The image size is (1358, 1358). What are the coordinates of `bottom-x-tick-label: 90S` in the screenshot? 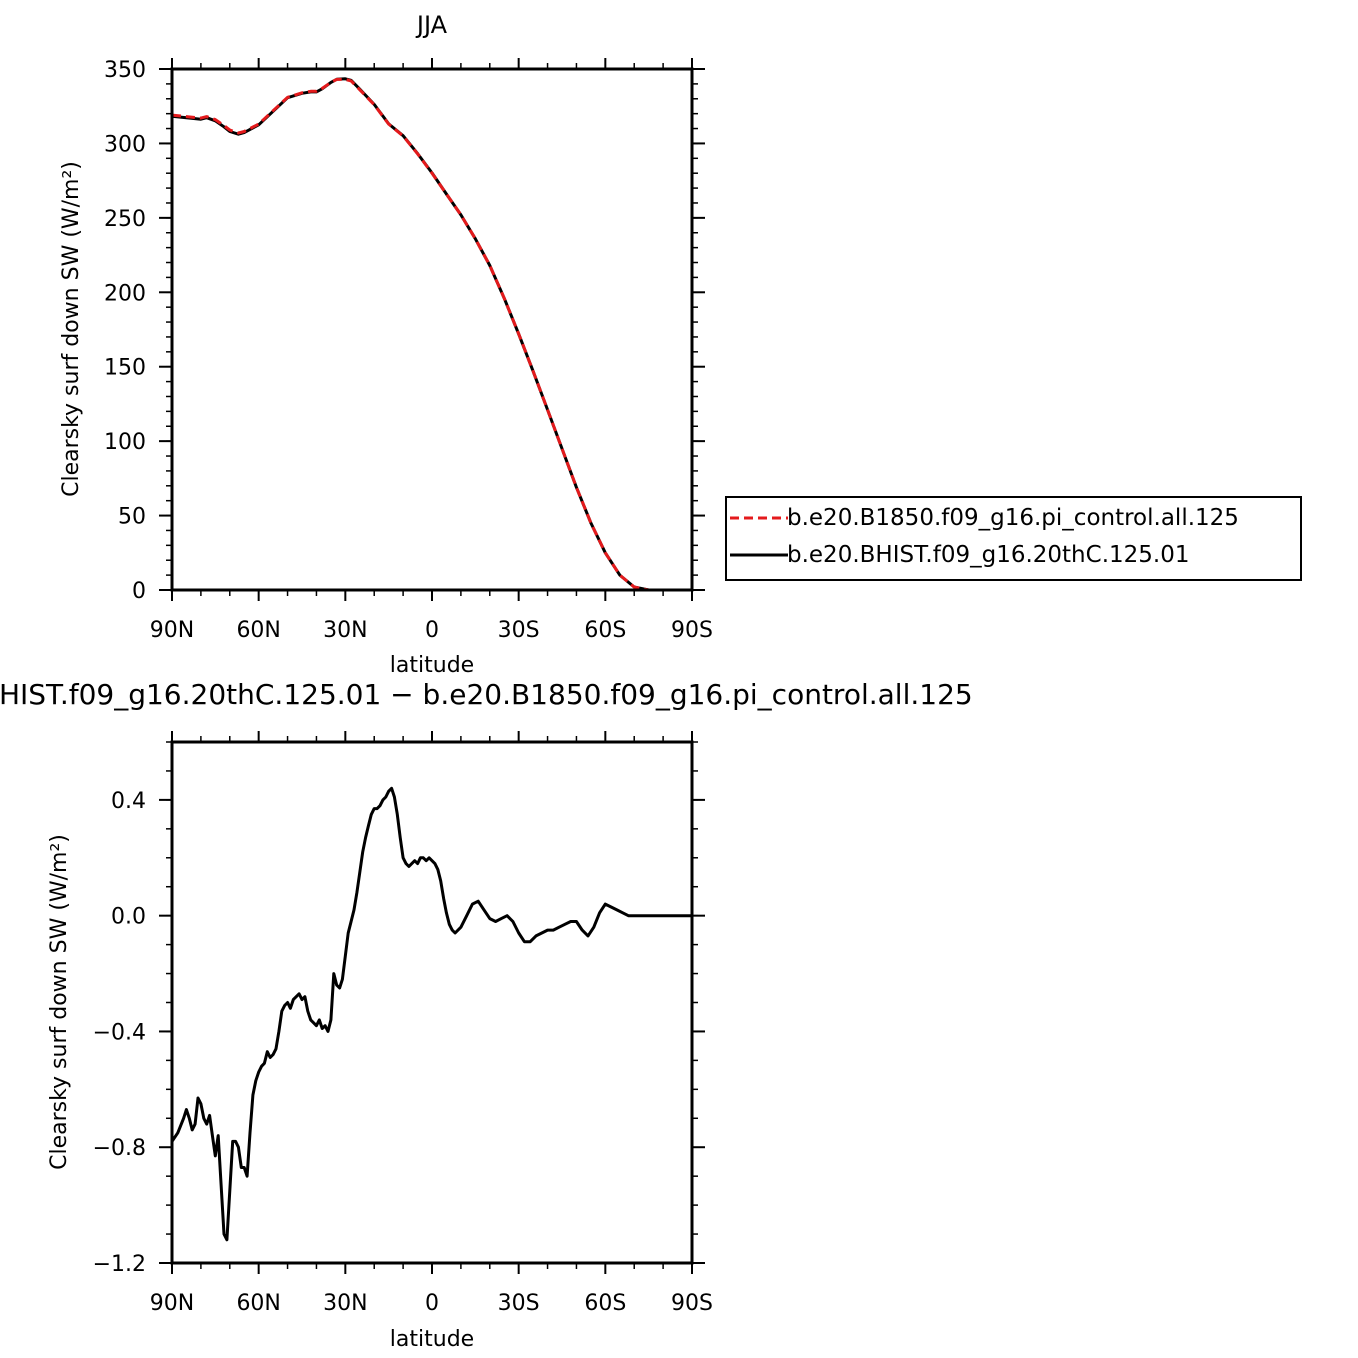 It's located at (692, 1303).